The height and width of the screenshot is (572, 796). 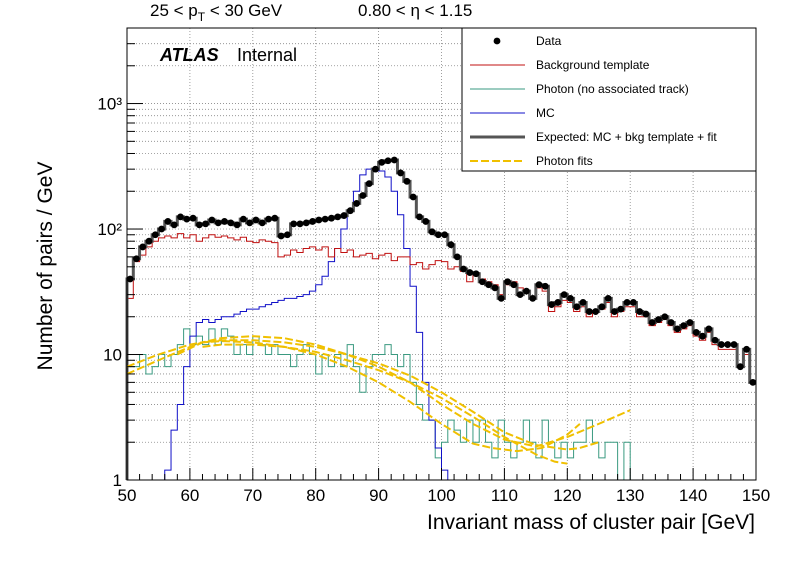 I want to click on x-tick-label: 120, so click(x=567, y=495).